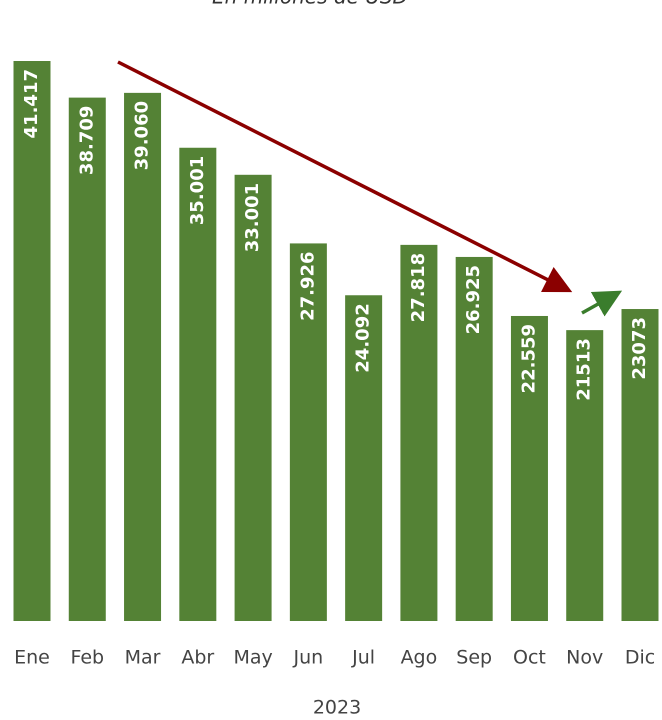 This screenshot has width=662, height=720. I want to click on x-tick-label: Sep, so click(474, 658).